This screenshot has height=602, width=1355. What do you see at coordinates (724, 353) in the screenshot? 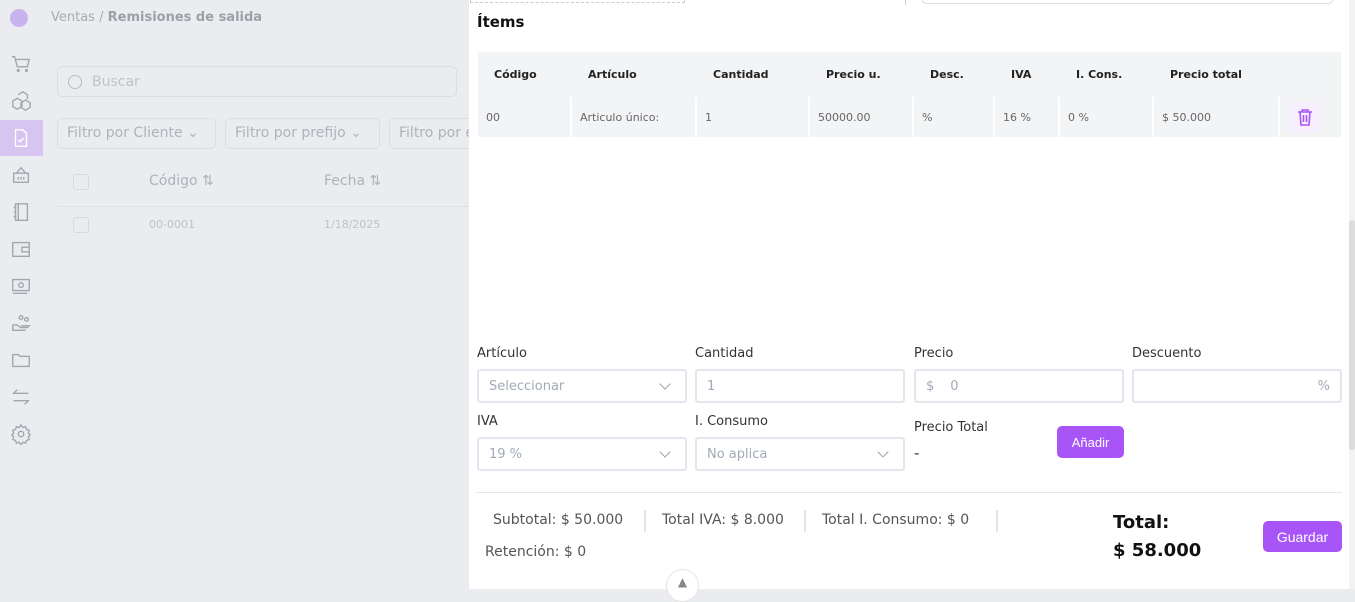
I see `cantidad-label: Cantidad` at bounding box center [724, 353].